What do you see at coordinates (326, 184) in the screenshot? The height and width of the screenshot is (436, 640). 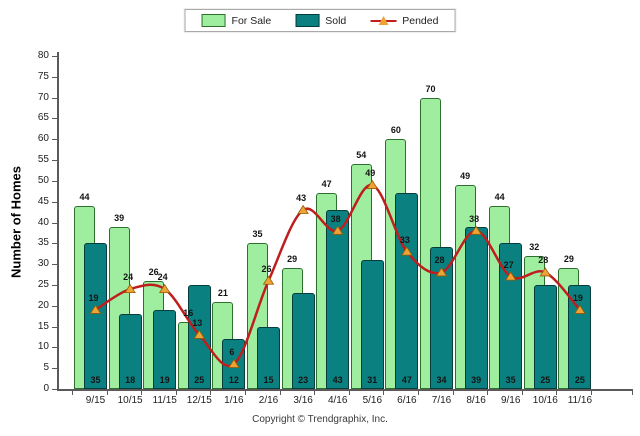 I see `bar-label-for-sale: 47` at bounding box center [326, 184].